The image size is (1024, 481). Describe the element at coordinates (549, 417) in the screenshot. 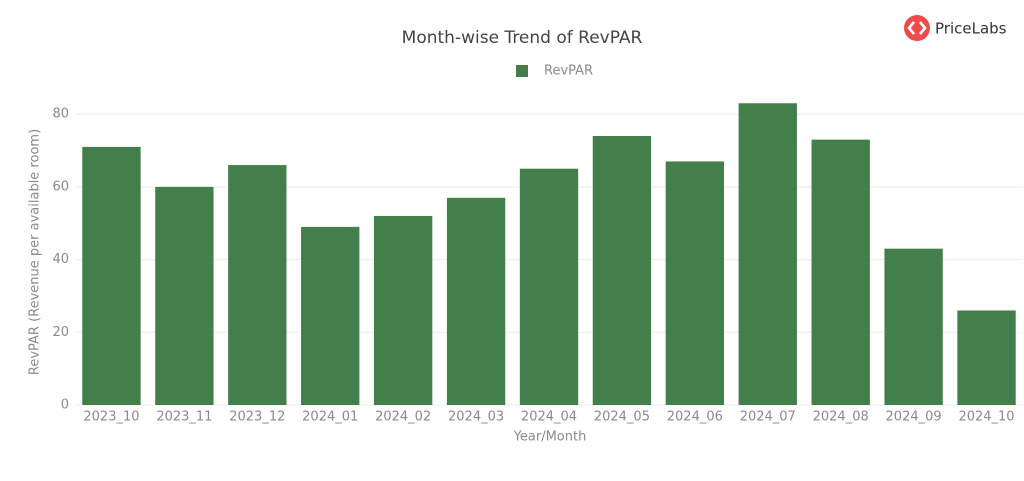

I see `x-tick-label: 2024_04` at that location.